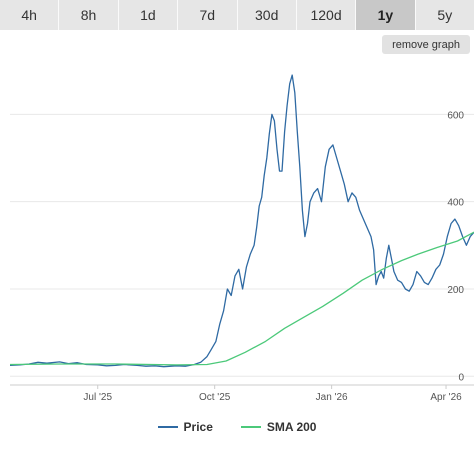 This screenshot has width=474, height=455. What do you see at coordinates (455, 290) in the screenshot?
I see `y-tick-label: 200` at bounding box center [455, 290].